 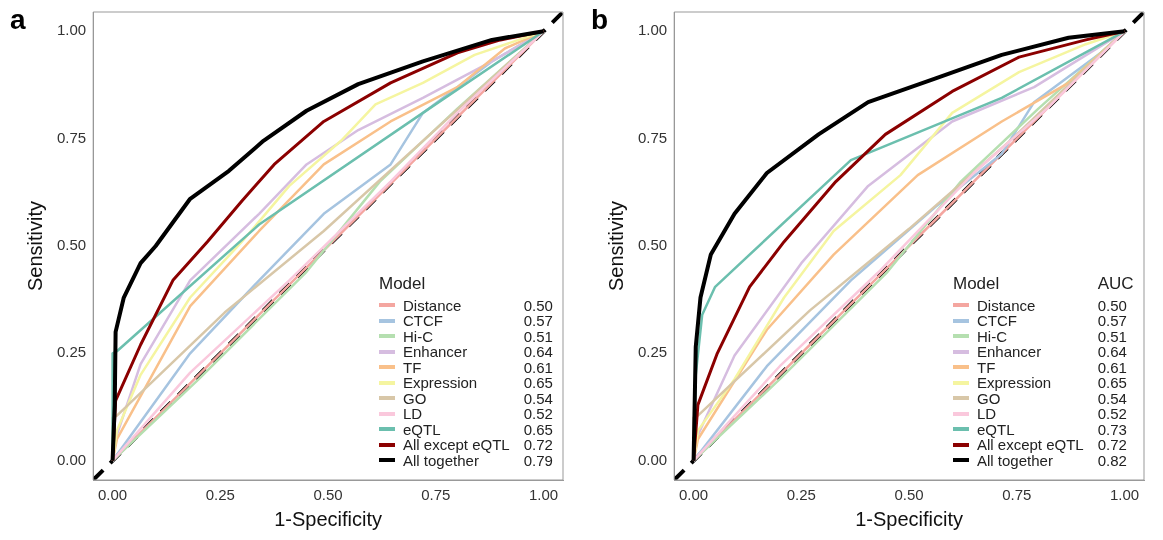 What do you see at coordinates (1112, 429) in the screenshot?
I see `annotation: 0.73` at bounding box center [1112, 429].